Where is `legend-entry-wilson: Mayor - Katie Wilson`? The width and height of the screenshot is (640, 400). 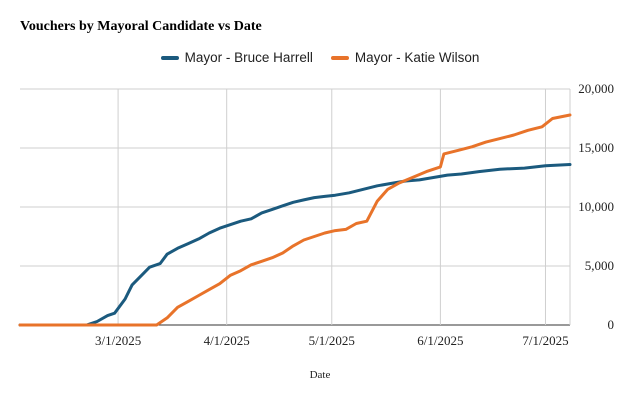 legend-entry-wilson: Mayor - Katie Wilson is located at coordinates (405, 57).